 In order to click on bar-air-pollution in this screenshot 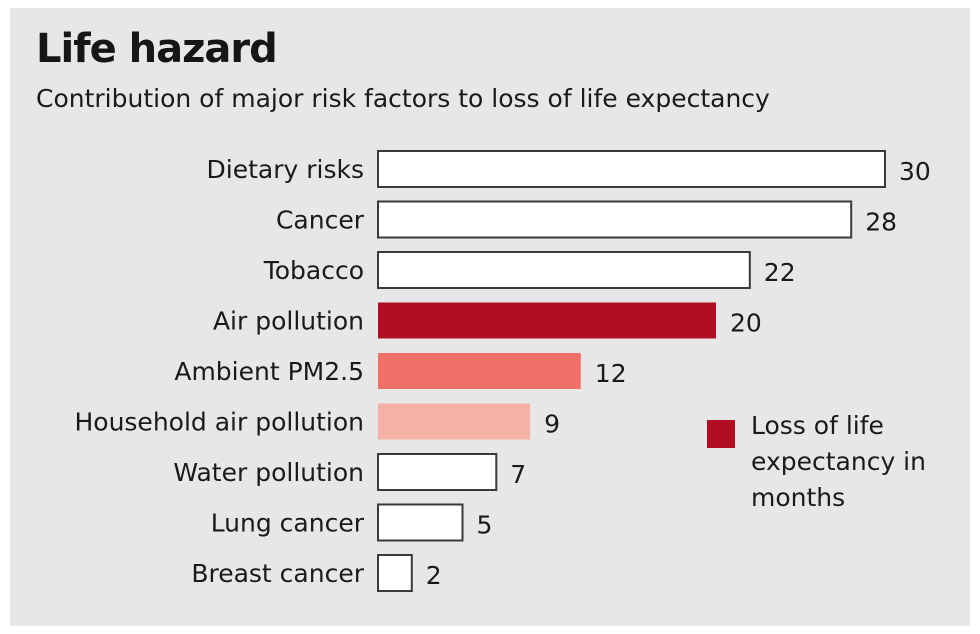, I will do `click(547, 320)`.